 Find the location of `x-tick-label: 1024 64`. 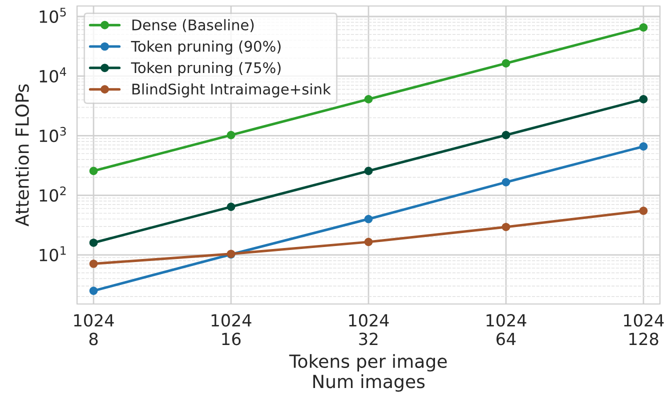

x-tick-label: 1024 64 is located at coordinates (506, 330).